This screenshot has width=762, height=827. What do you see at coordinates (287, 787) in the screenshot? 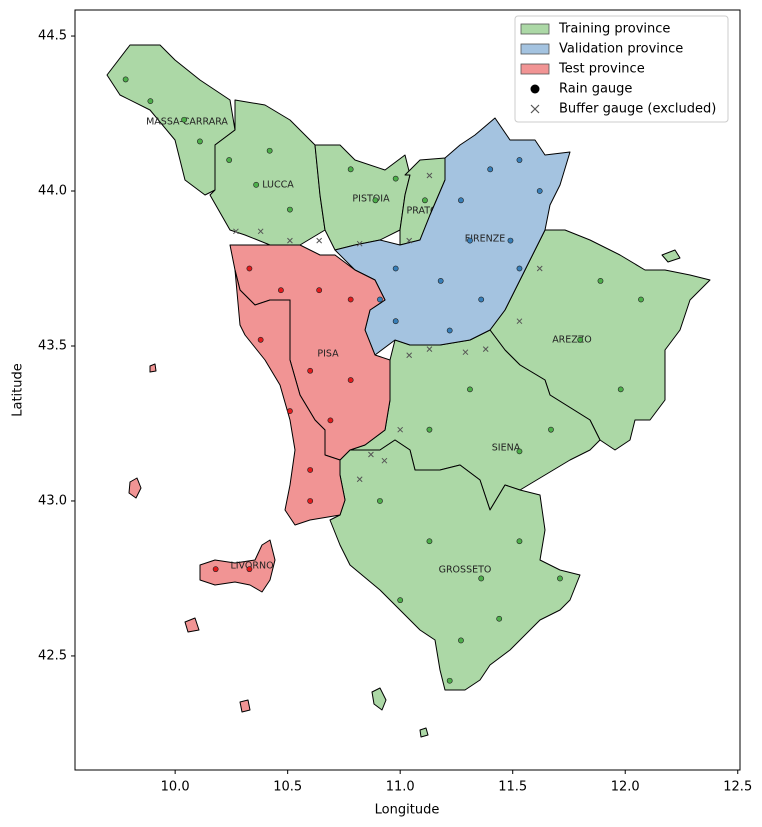
I see `x-tick-label: 10.5` at bounding box center [287, 787].